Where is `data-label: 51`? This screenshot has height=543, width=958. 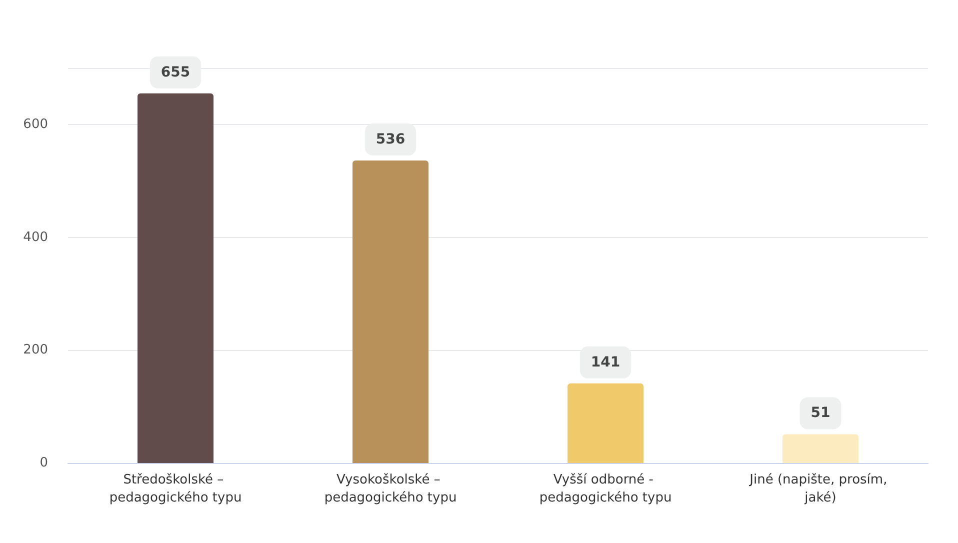 data-label: 51 is located at coordinates (820, 413).